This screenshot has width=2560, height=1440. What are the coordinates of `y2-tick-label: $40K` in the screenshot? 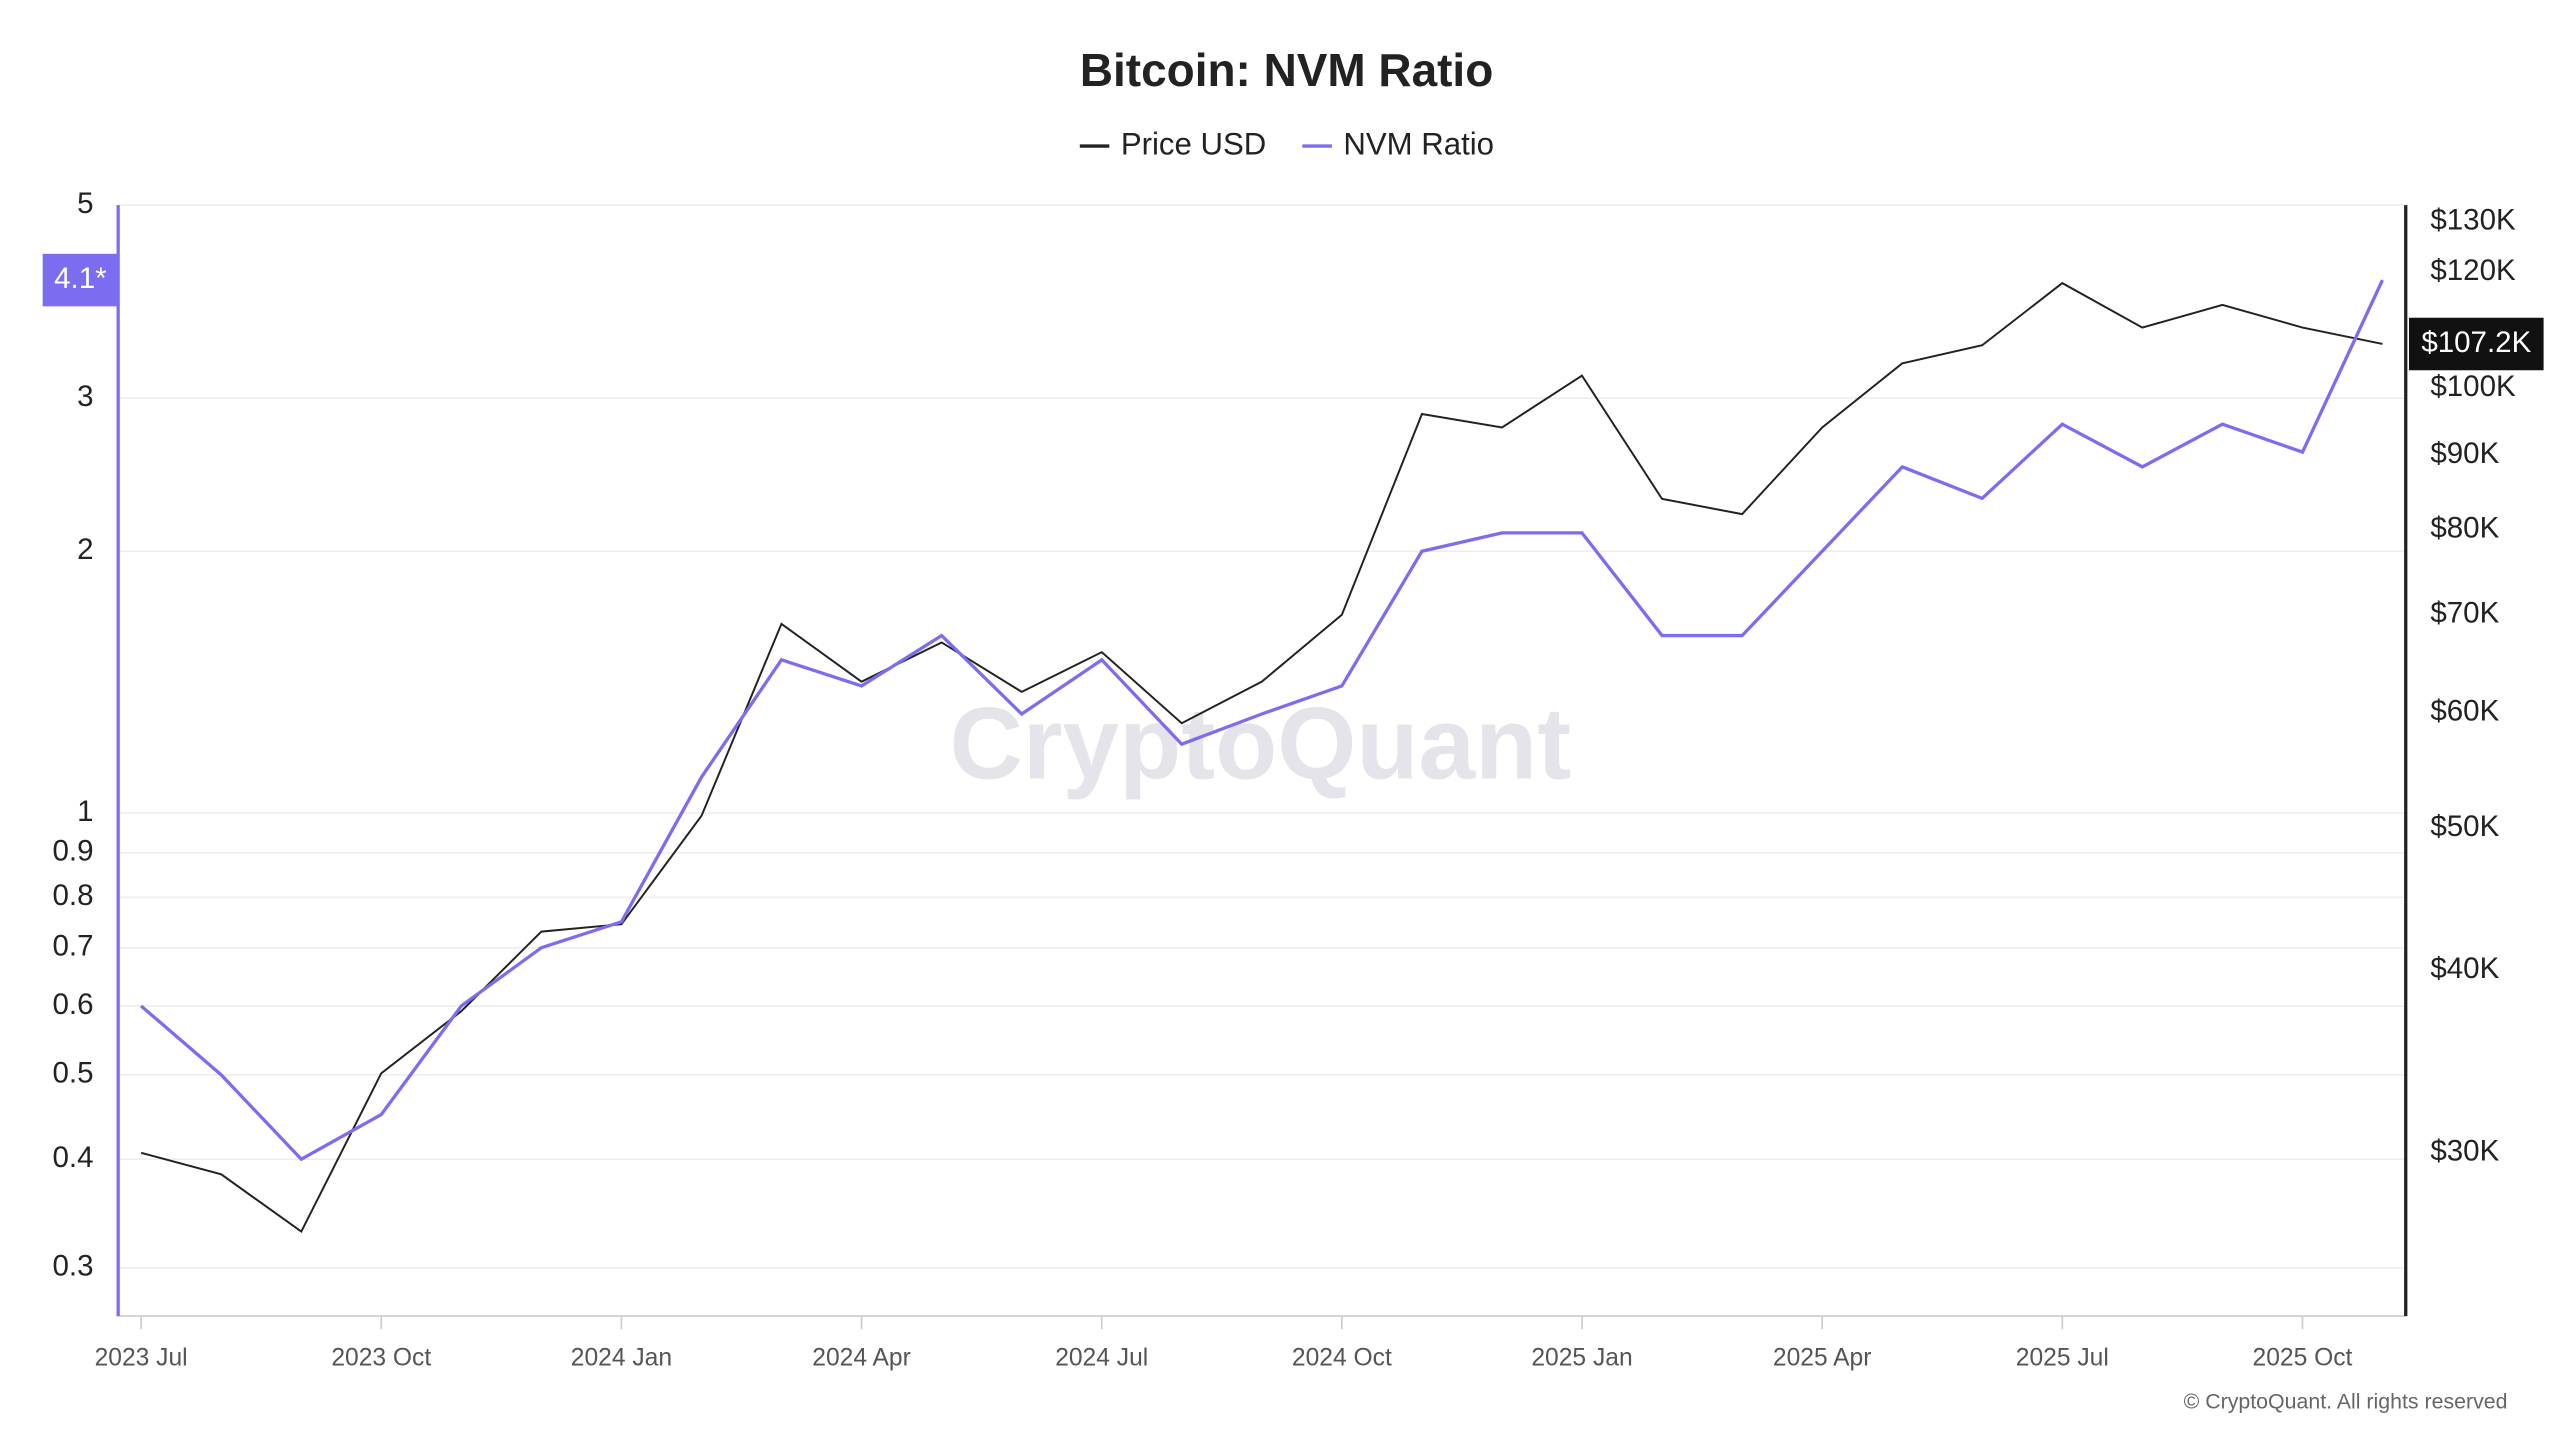 It's located at (2464, 968).